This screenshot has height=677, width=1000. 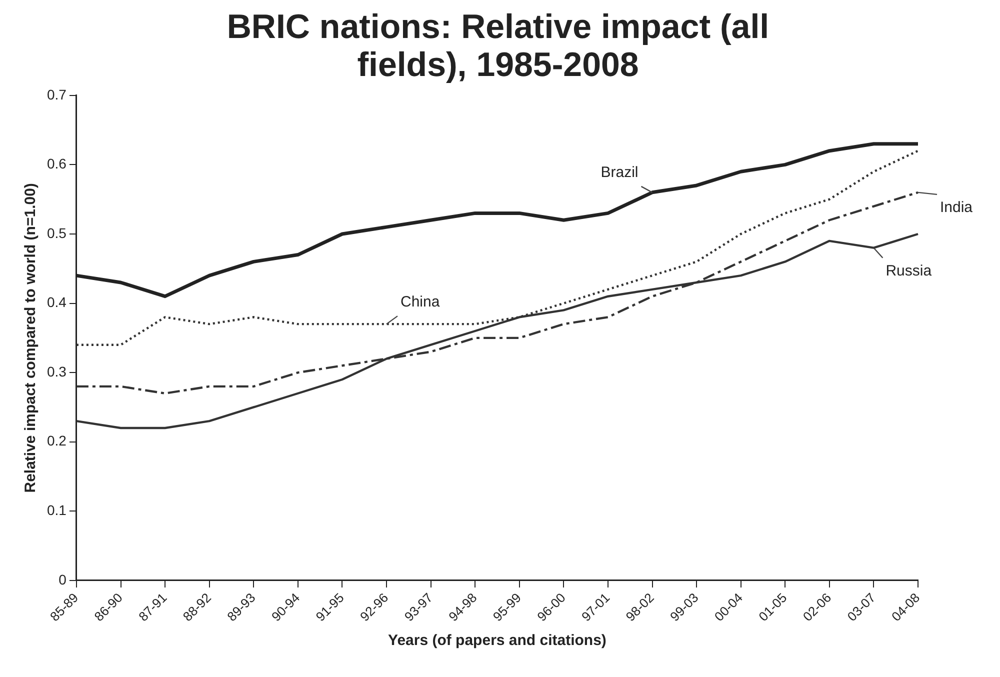 I want to click on y-tick-label: 0.7, so click(x=56, y=94).